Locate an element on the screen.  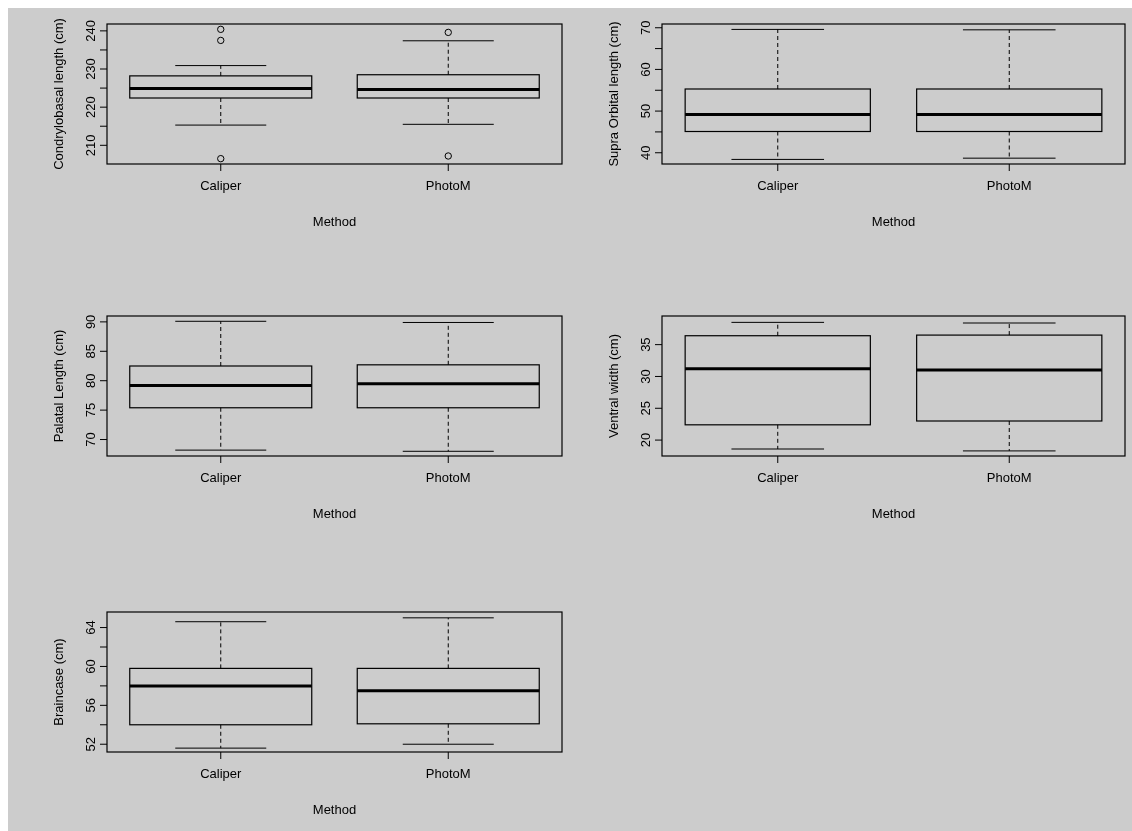
y-tick-label: 210 is located at coordinates (90, 145).